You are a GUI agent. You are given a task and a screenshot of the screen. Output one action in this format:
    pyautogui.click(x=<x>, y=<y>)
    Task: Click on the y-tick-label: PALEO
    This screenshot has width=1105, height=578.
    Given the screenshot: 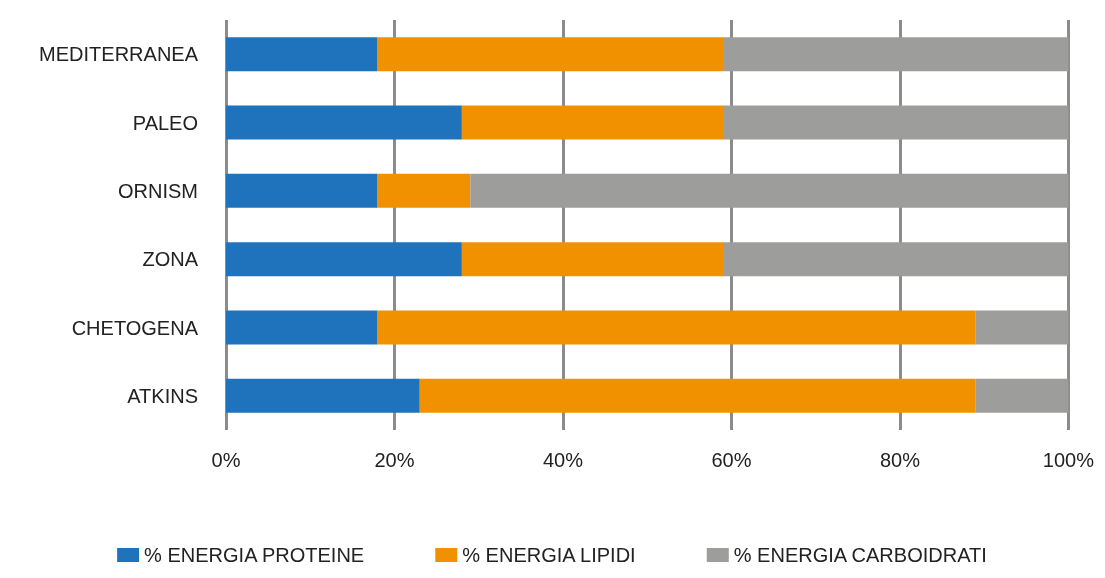 What is the action you would take?
    pyautogui.click(x=165, y=122)
    